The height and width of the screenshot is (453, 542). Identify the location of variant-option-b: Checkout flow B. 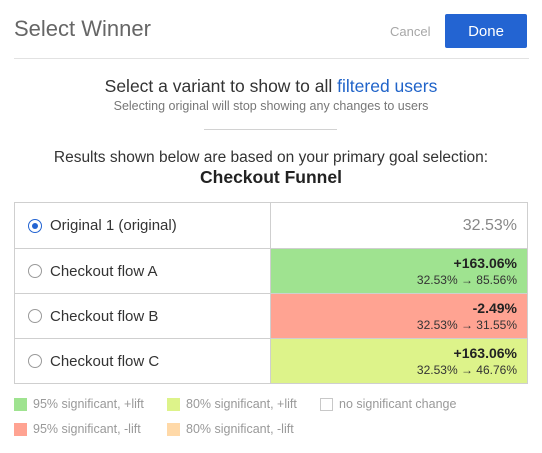
(143, 316).